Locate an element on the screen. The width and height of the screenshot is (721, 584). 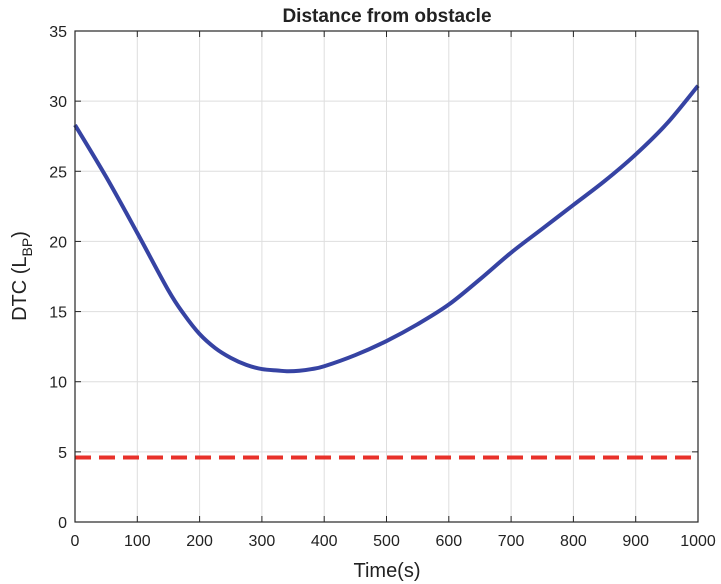
y-tick-label: 30 is located at coordinates (58, 102).